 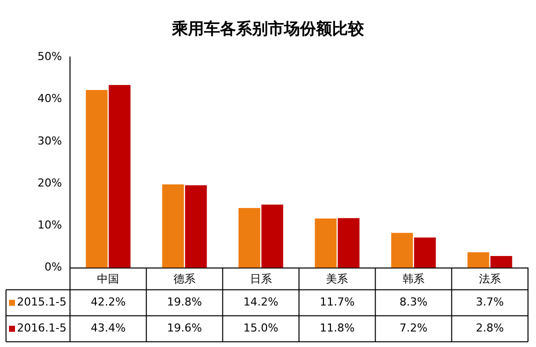 What do you see at coordinates (261, 279) in the screenshot?
I see `x-tick-label: 日系` at bounding box center [261, 279].